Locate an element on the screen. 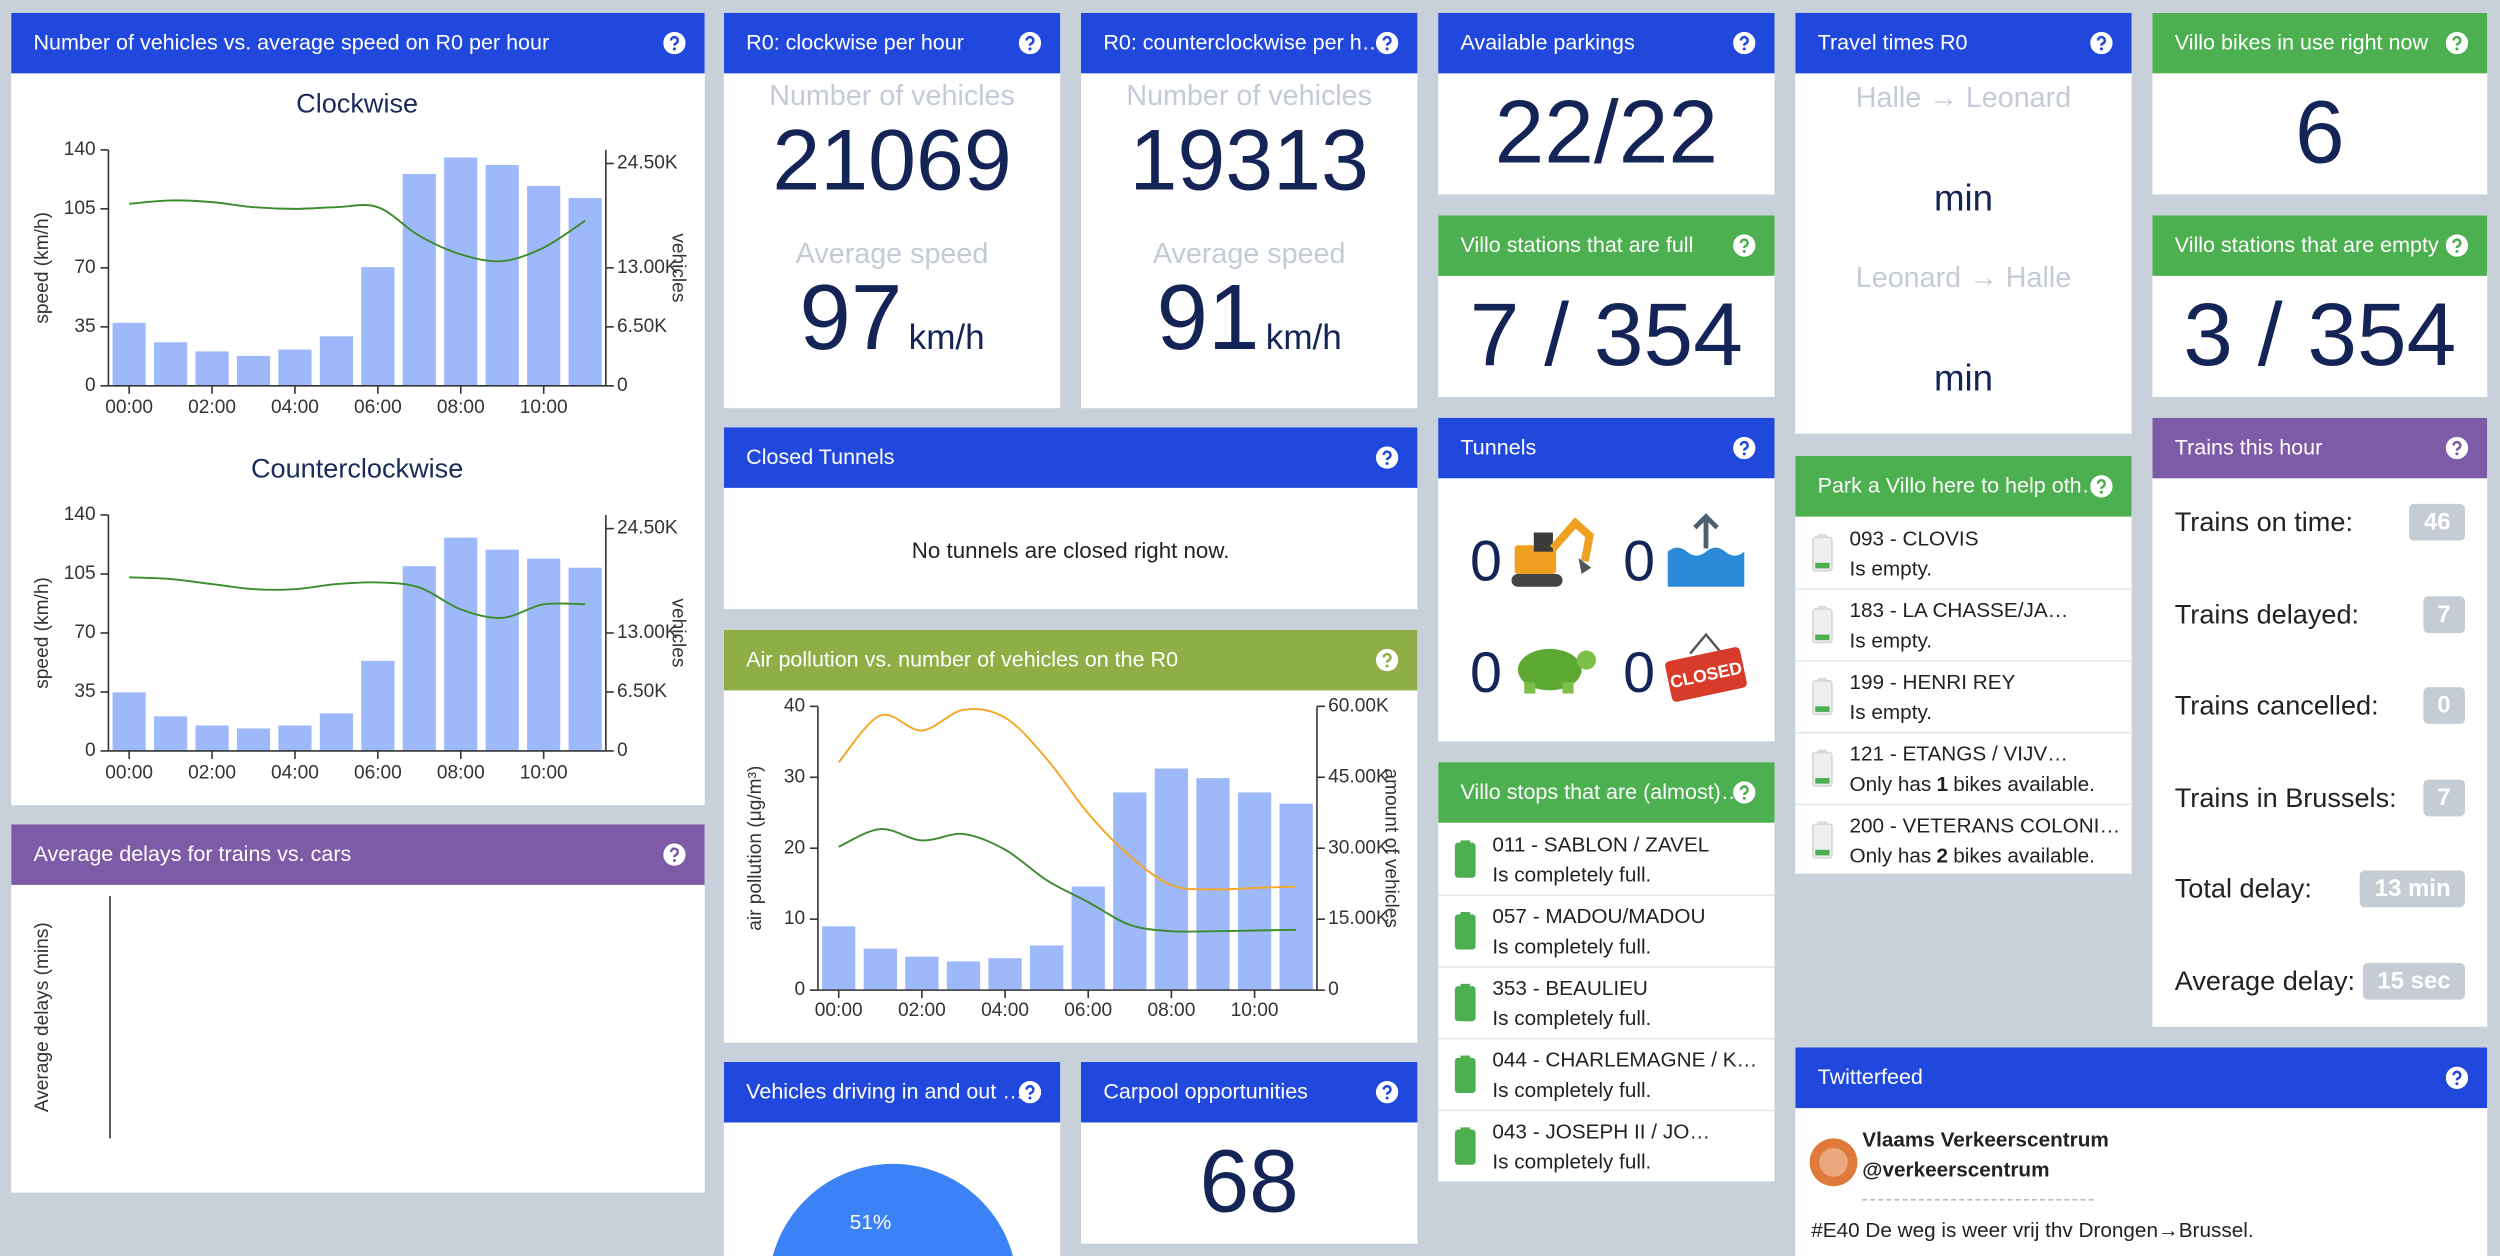  route: Halle → Leonard is located at coordinates (1963, 97).